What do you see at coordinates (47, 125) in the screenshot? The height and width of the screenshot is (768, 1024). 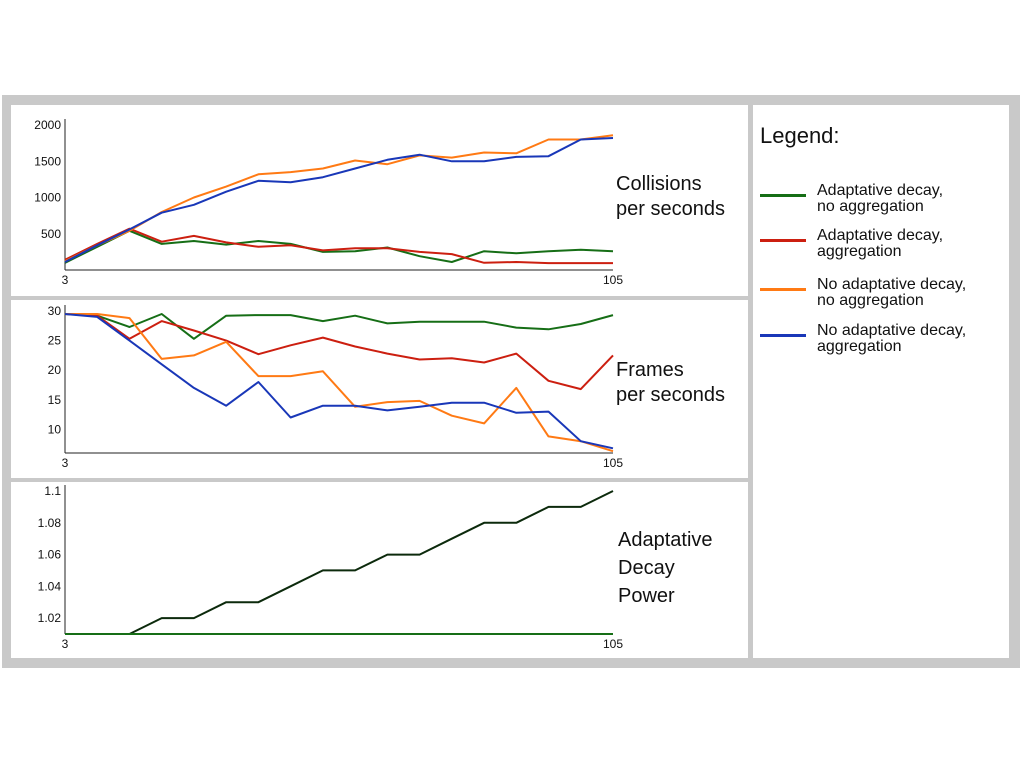 I see `y-tick-label: 2000` at bounding box center [47, 125].